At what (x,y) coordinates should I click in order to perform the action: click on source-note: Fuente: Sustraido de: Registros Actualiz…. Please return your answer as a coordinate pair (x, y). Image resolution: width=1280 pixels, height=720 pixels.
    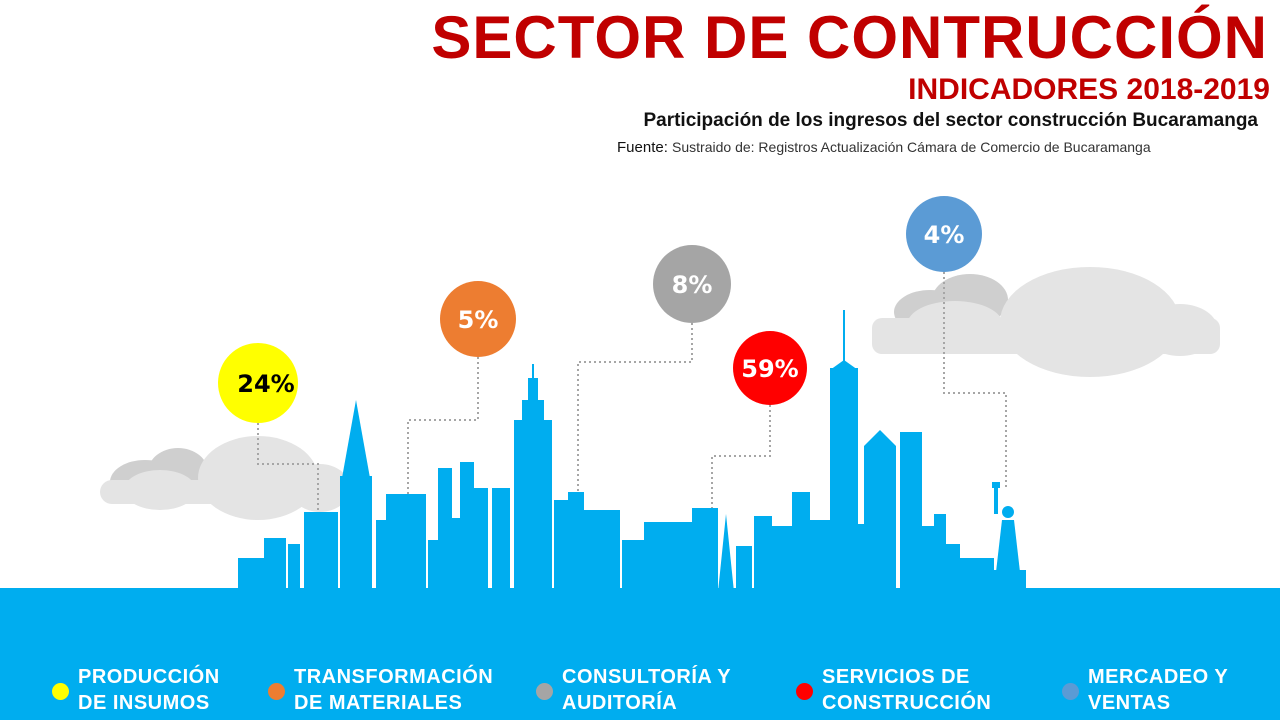
    Looking at the image, I should click on (884, 147).